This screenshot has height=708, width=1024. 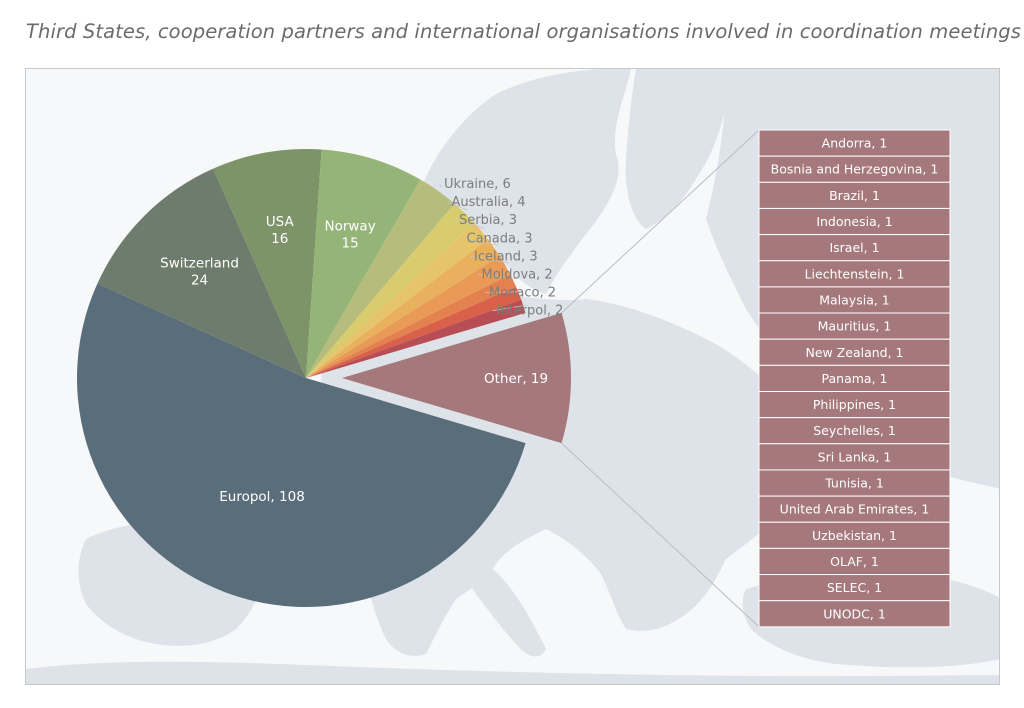 What do you see at coordinates (477, 184) in the screenshot?
I see `slice-label-ukraine: Ukraine, 6` at bounding box center [477, 184].